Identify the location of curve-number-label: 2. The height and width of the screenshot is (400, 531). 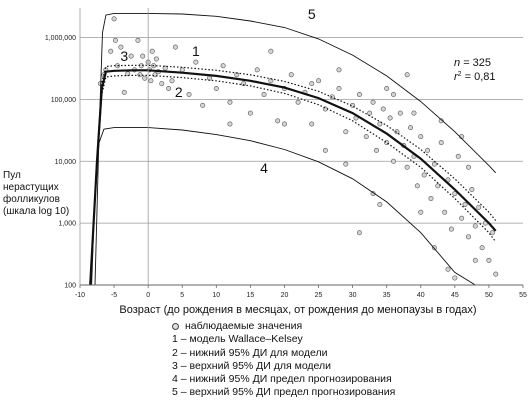
(179, 92).